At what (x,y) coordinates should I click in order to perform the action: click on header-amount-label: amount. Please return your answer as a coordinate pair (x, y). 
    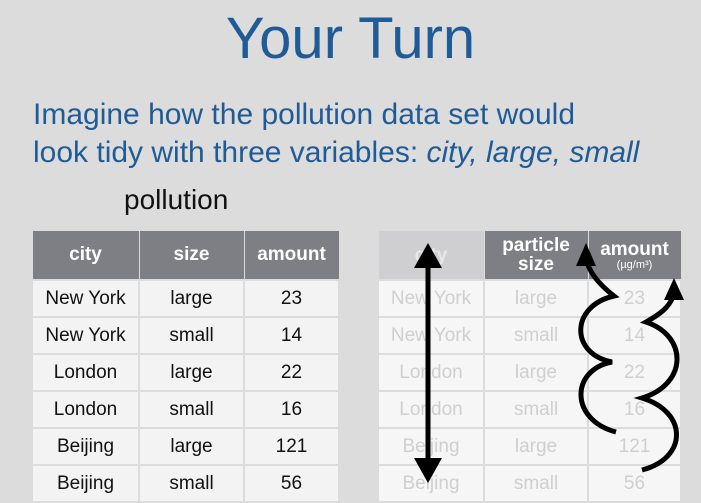
    Looking at the image, I should click on (634, 249).